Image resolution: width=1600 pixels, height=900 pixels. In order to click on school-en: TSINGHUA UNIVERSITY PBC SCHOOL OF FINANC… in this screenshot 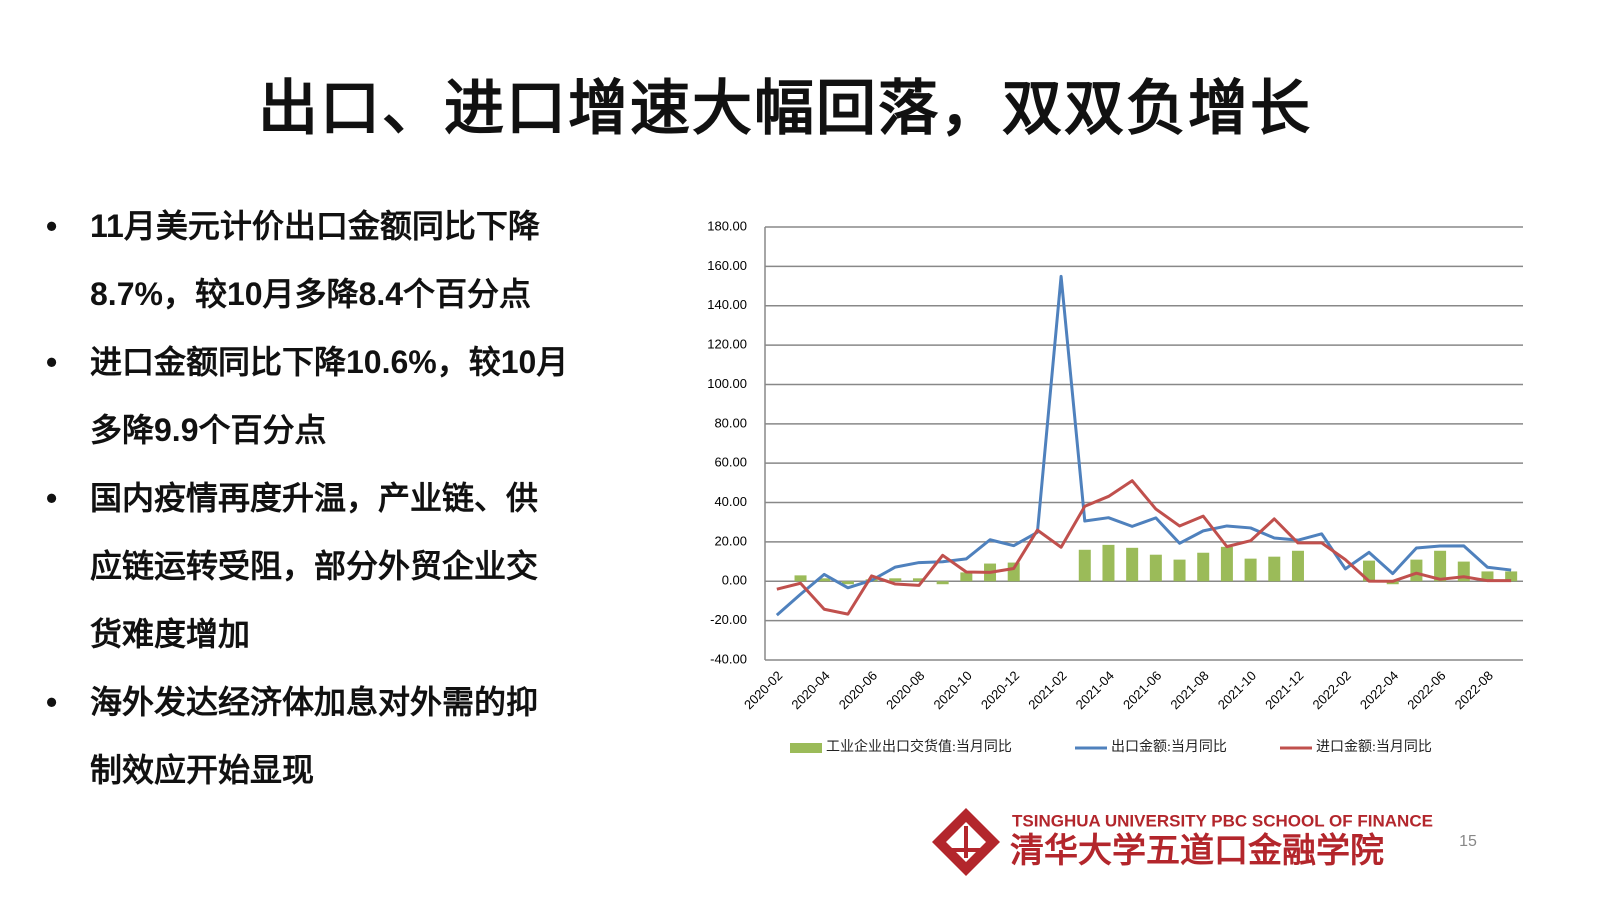, I will do `click(1222, 820)`.